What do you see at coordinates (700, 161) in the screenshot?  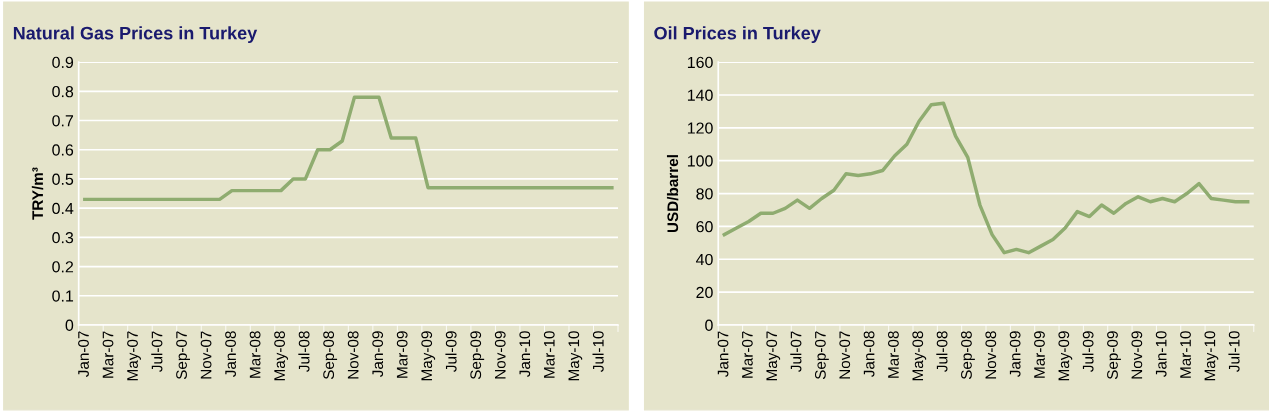 I see `y-tick-label: 100` at bounding box center [700, 161].